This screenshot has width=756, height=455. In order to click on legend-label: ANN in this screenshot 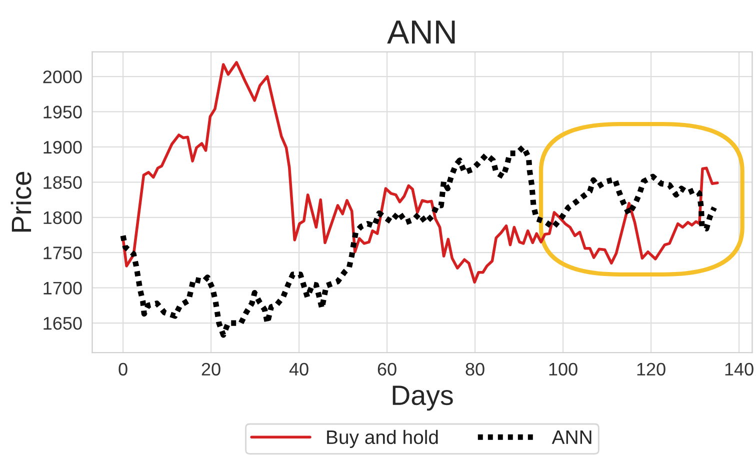, I will do `click(572, 437)`.